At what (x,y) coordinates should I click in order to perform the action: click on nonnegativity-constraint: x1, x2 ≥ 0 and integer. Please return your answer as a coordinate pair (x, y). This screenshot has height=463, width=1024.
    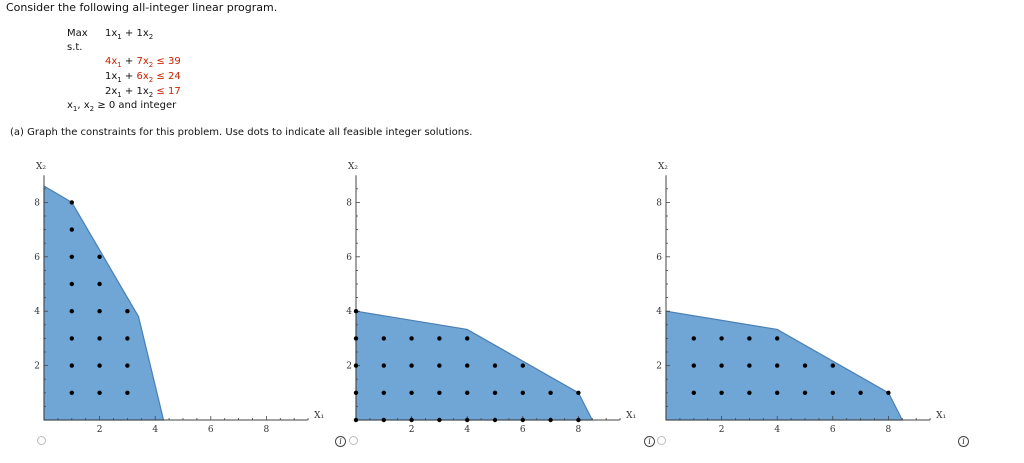
    Looking at the image, I should click on (122, 106).